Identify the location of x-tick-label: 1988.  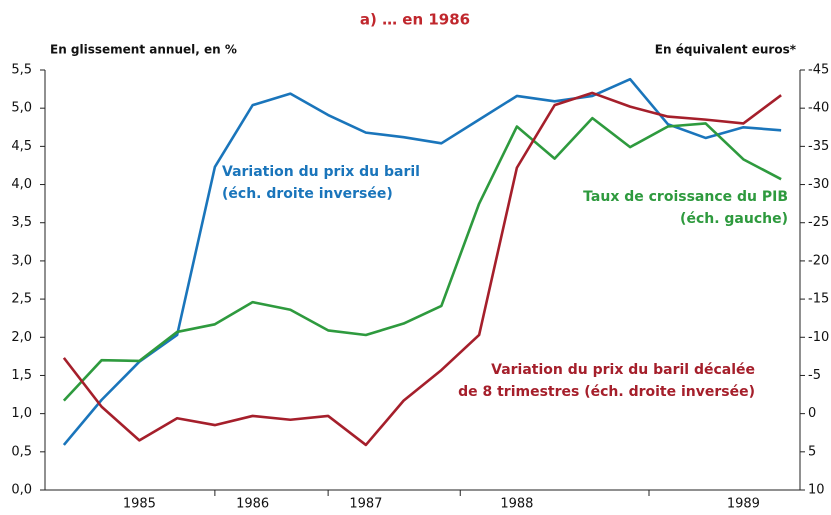
(516, 504).